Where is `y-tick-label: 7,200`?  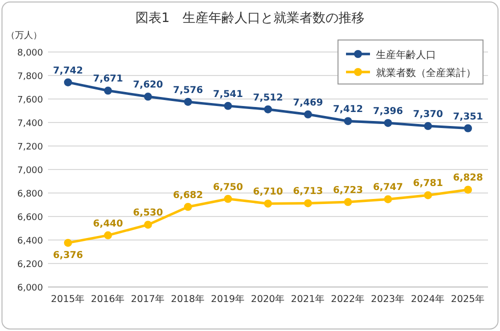 y-tick-label: 7,200 is located at coordinates (30, 147).